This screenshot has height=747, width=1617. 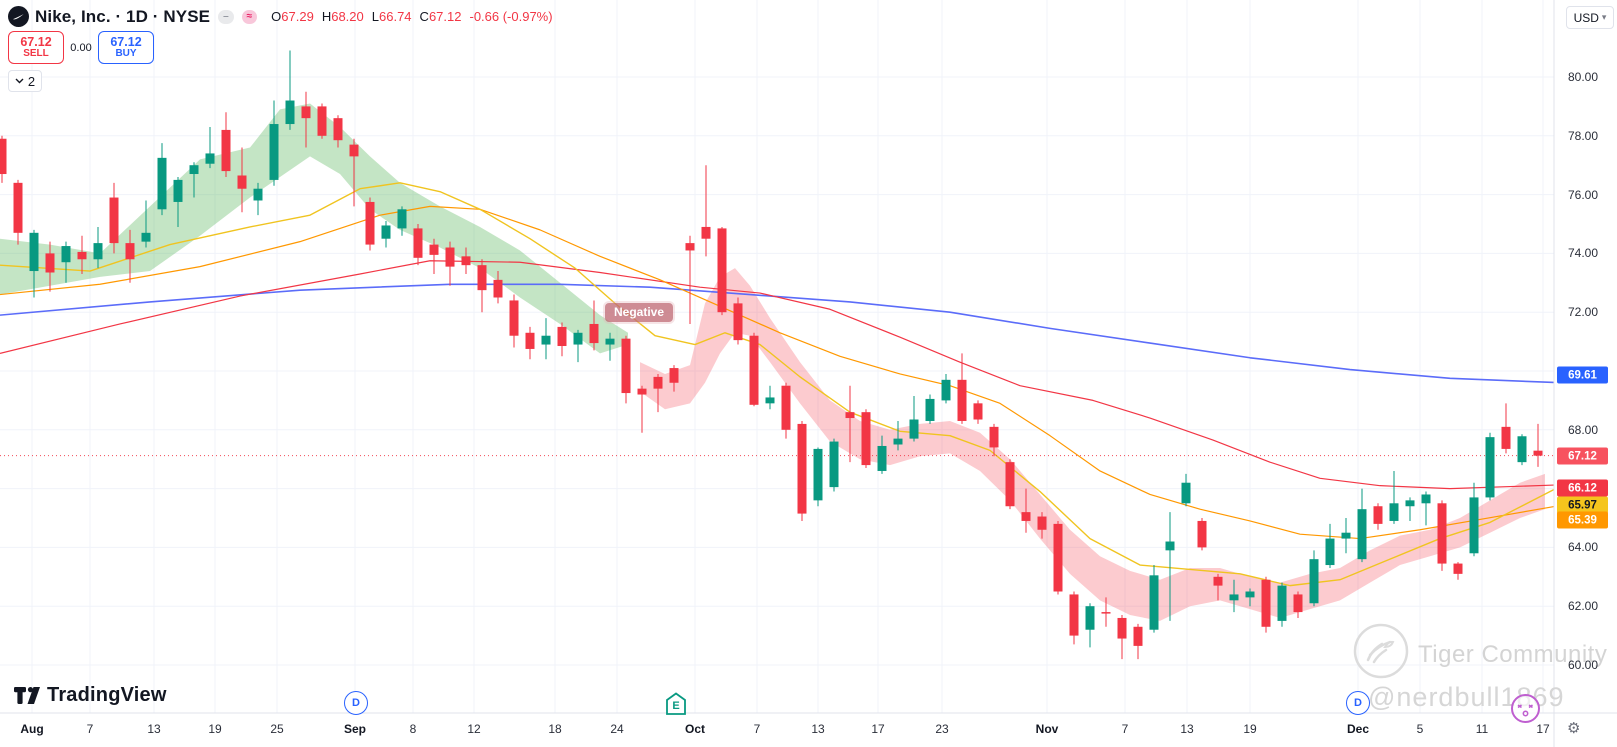 What do you see at coordinates (1574, 728) in the screenshot?
I see `gear-icon: ⚙` at bounding box center [1574, 728].